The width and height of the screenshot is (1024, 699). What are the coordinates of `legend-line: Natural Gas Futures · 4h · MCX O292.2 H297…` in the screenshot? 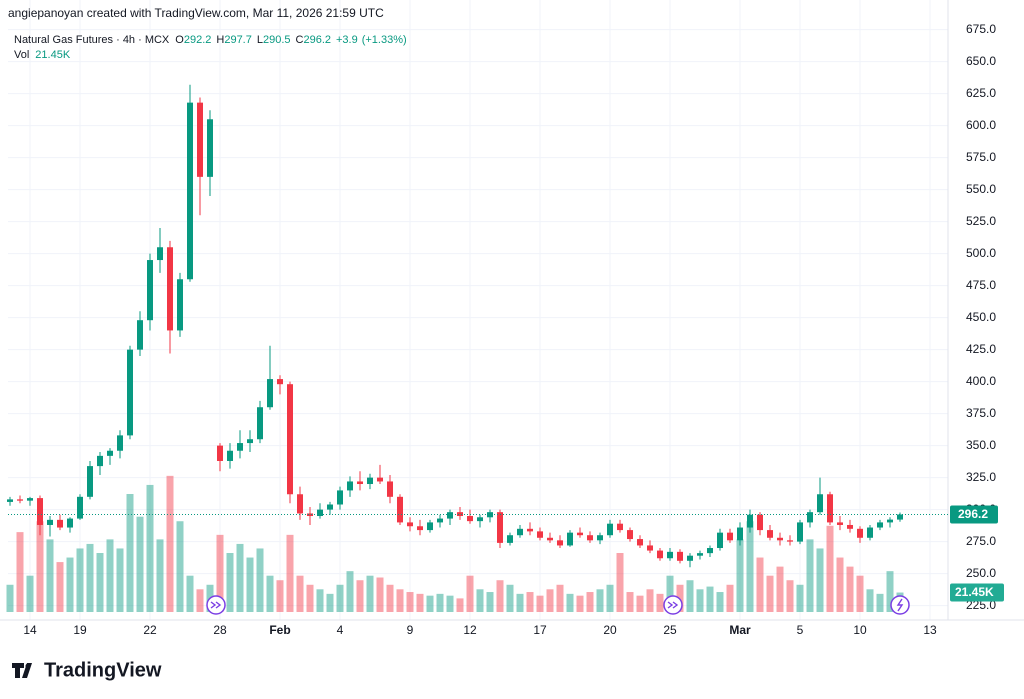 It's located at (210, 40).